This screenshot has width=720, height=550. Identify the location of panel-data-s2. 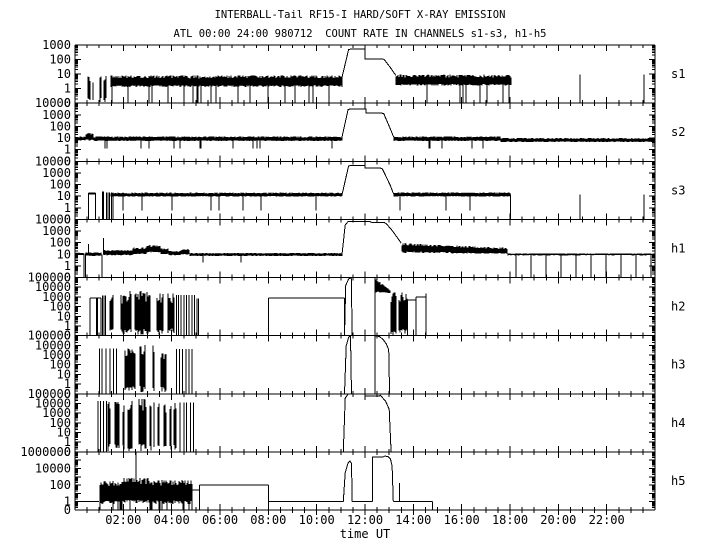
(365, 128).